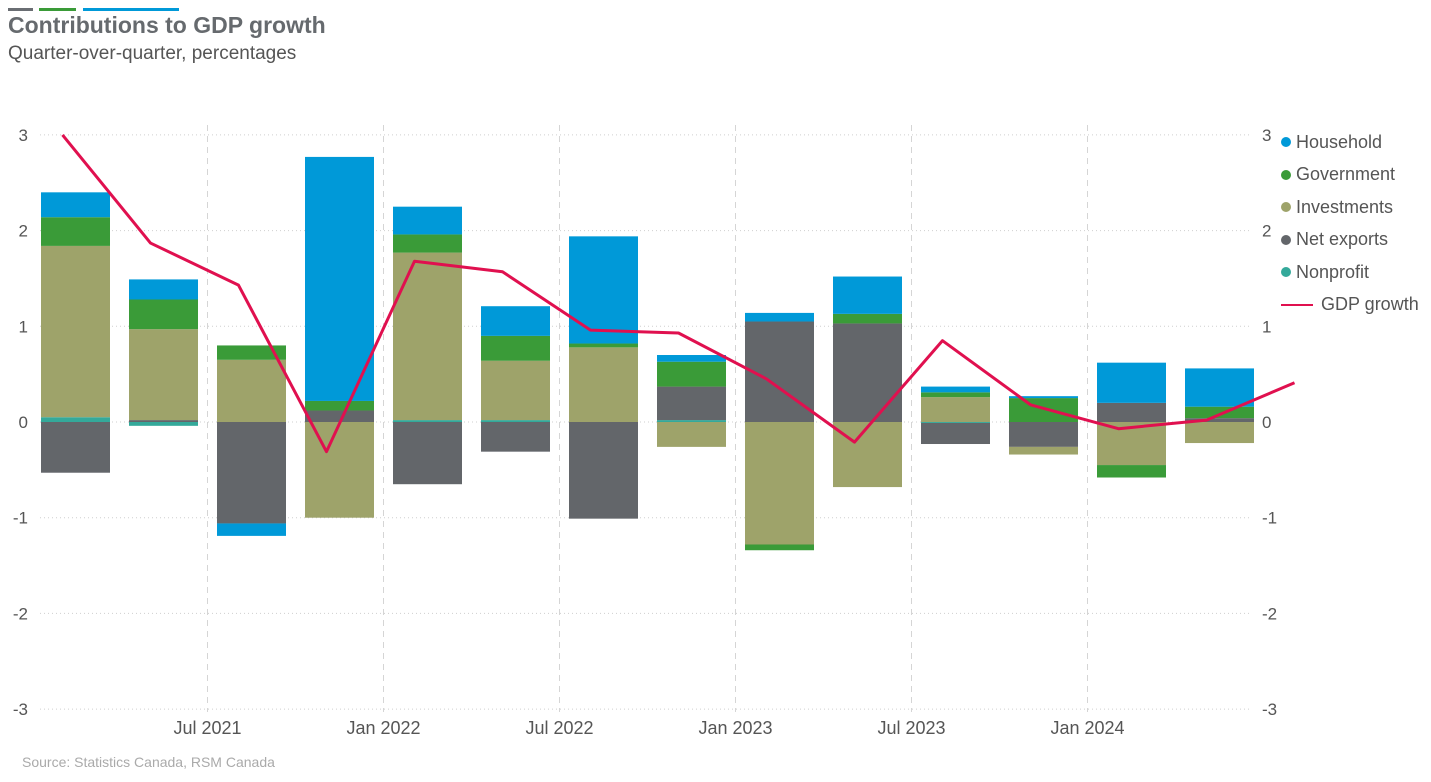 The image size is (1431, 782). What do you see at coordinates (1345, 206) in the screenshot?
I see `legend-label: Investments` at bounding box center [1345, 206].